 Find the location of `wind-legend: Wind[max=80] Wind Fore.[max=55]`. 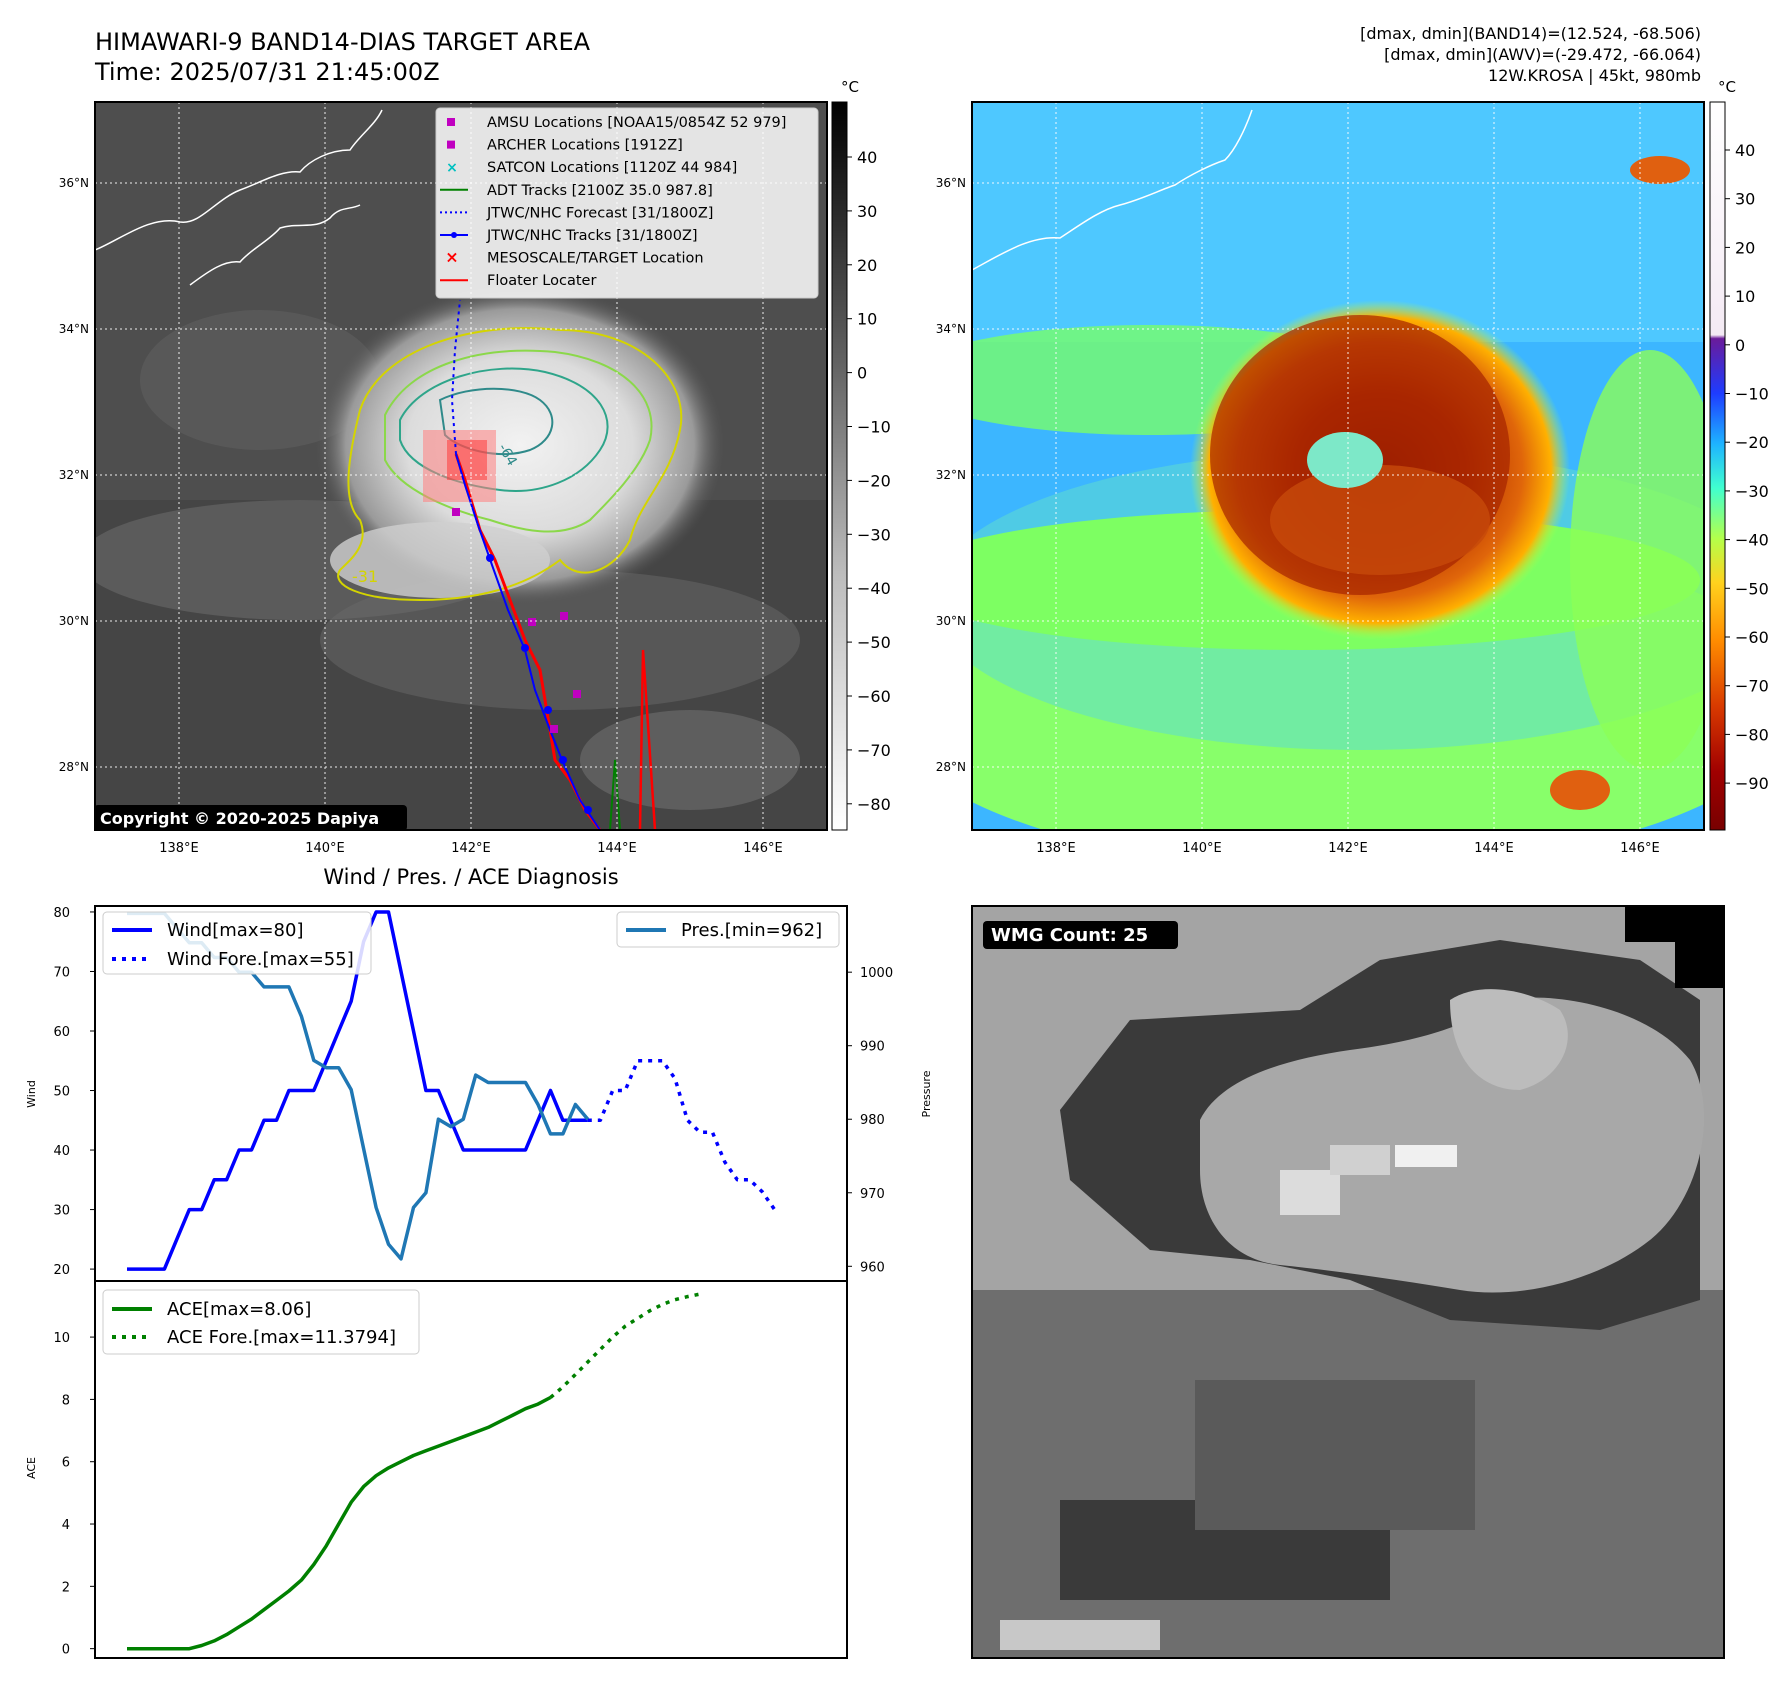

wind-legend: Wind[max=80] Wind Fore.[max=55] is located at coordinates (237, 943).